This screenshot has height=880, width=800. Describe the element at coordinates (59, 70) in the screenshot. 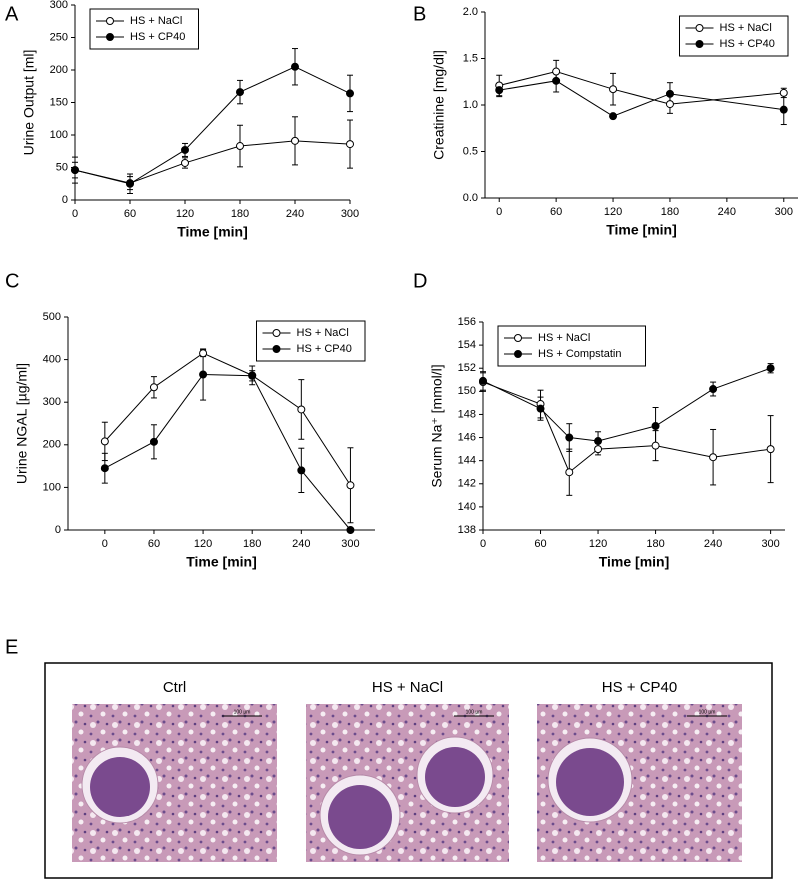

I see `y-tick-label: 200` at that location.